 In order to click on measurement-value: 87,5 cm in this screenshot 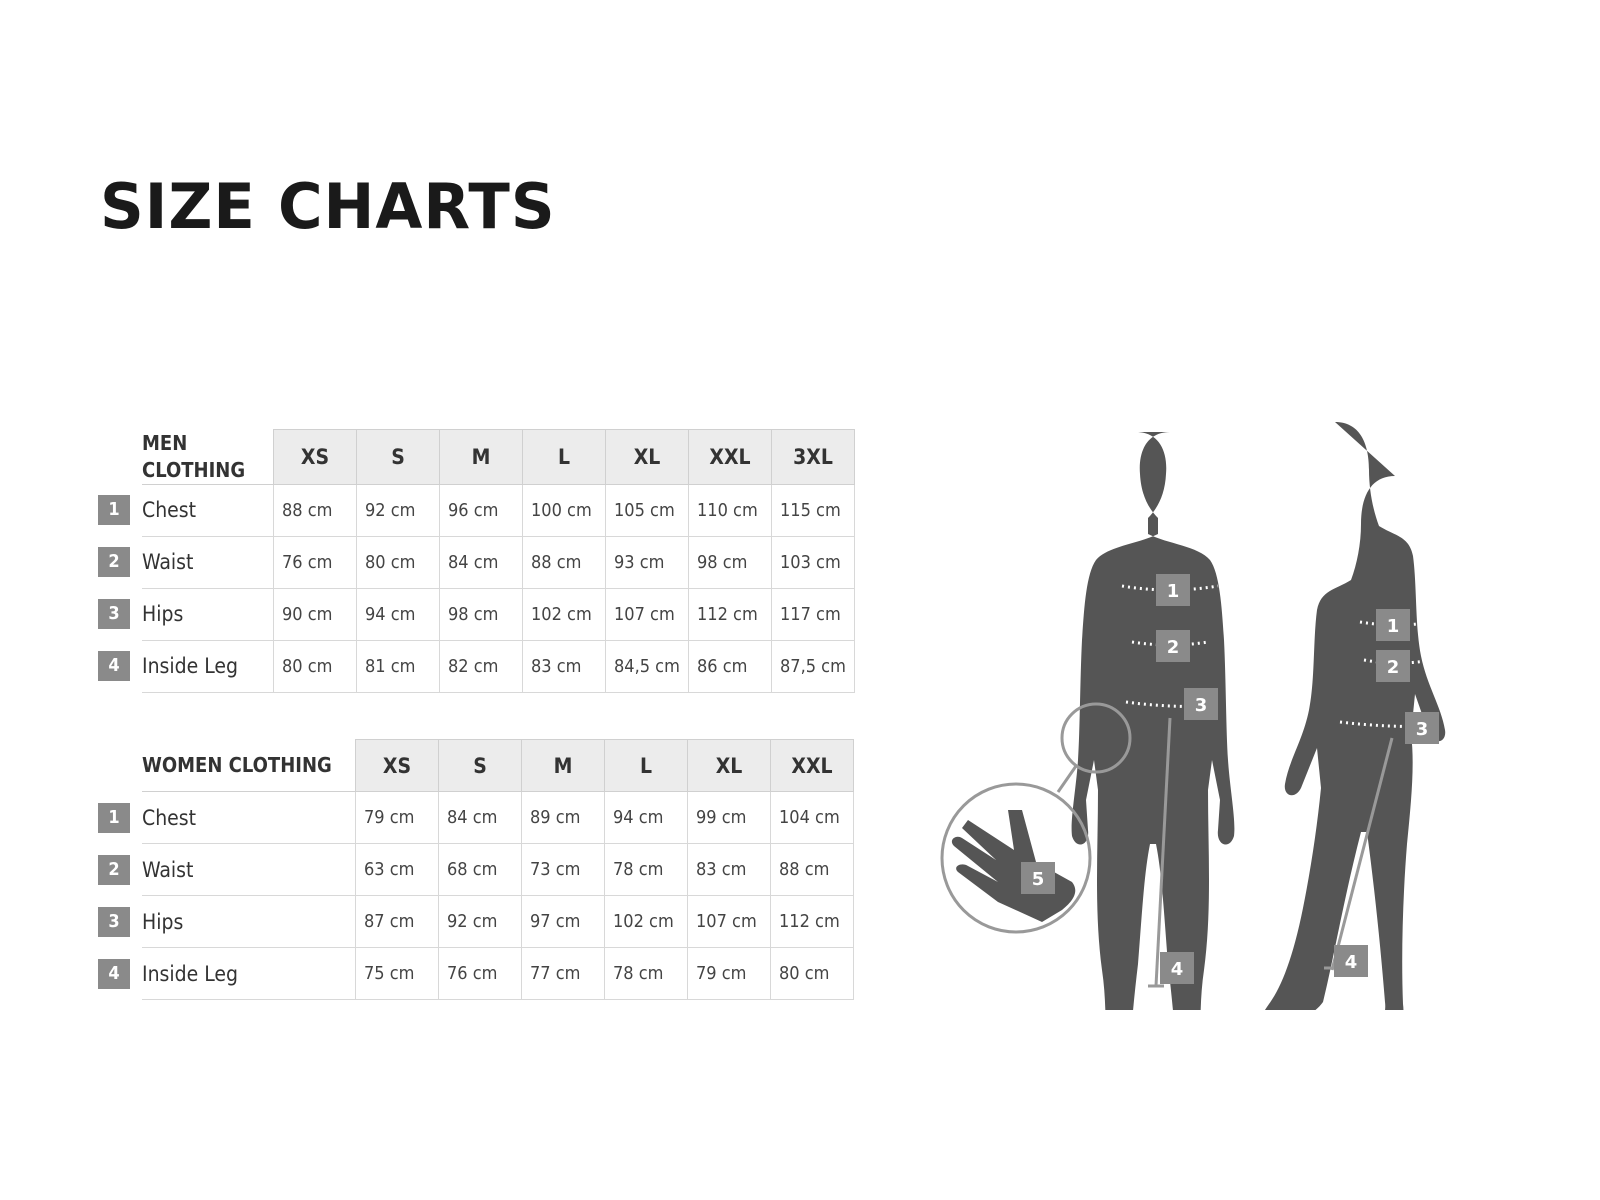, I will do `click(813, 666)`.